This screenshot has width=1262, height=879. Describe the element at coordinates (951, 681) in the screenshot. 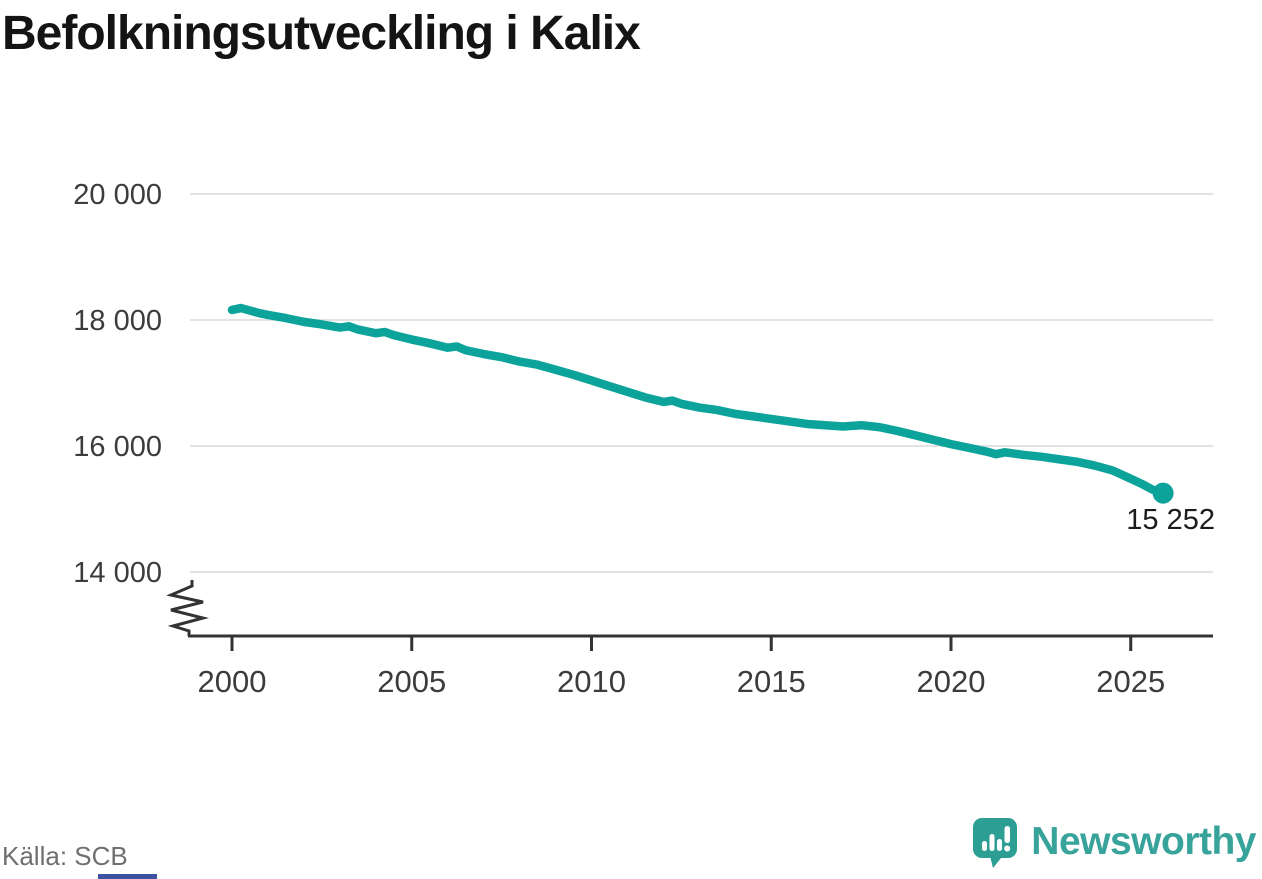

I see `x-tick-label: 2020` at that location.